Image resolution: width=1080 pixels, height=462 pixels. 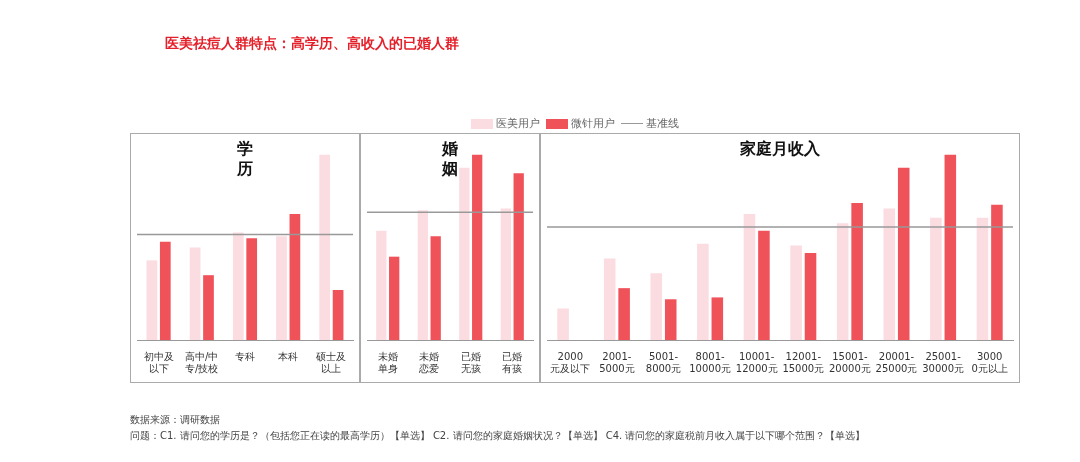 I want to click on source-note: 数据来源：调研数据, so click(x=175, y=420).